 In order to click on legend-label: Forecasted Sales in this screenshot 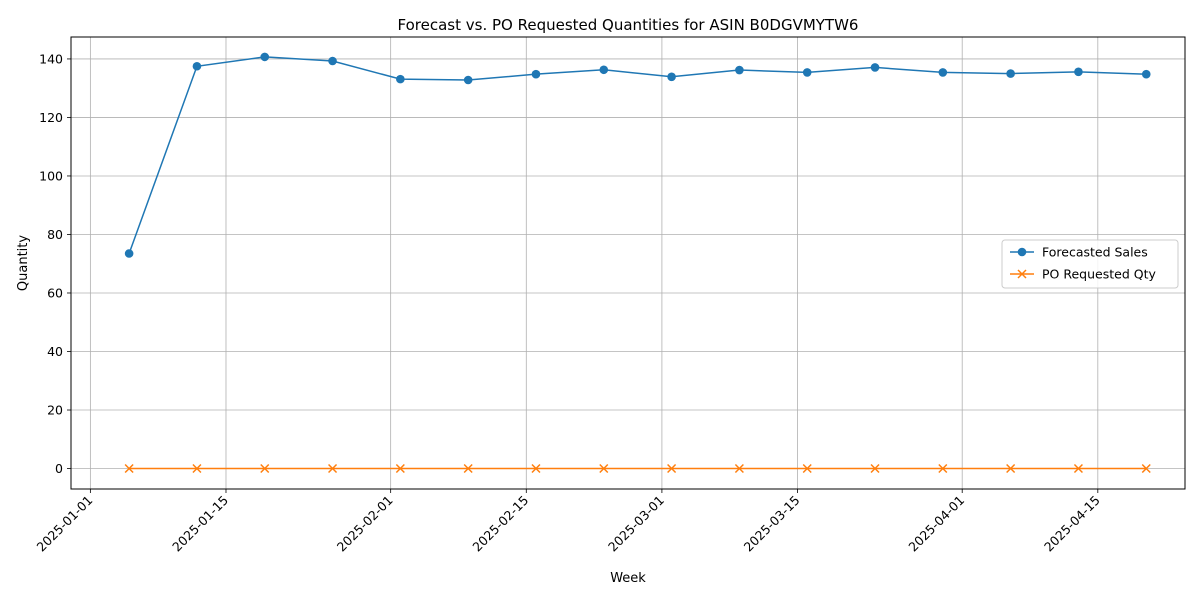, I will do `click(1095, 252)`.